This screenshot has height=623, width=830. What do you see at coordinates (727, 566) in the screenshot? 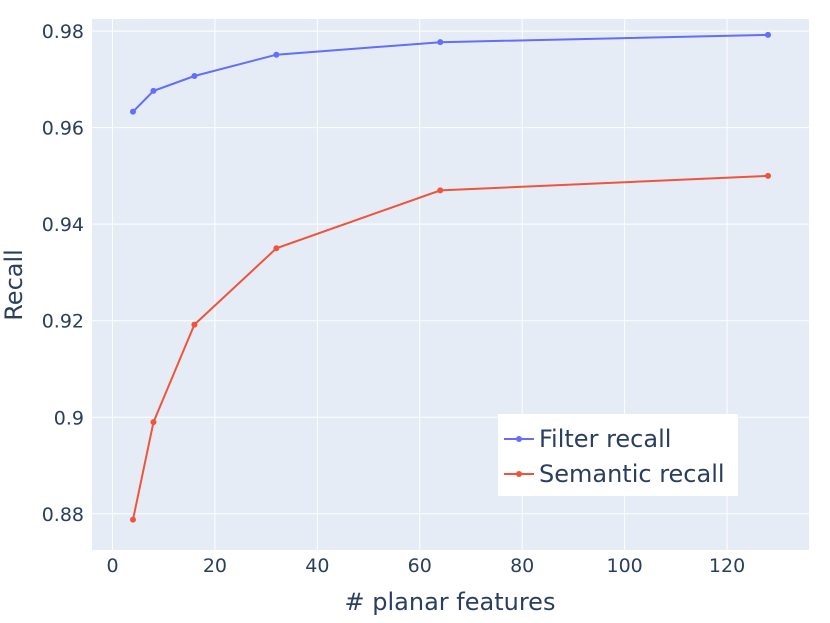
I see `x-tick-label: 120` at bounding box center [727, 566].